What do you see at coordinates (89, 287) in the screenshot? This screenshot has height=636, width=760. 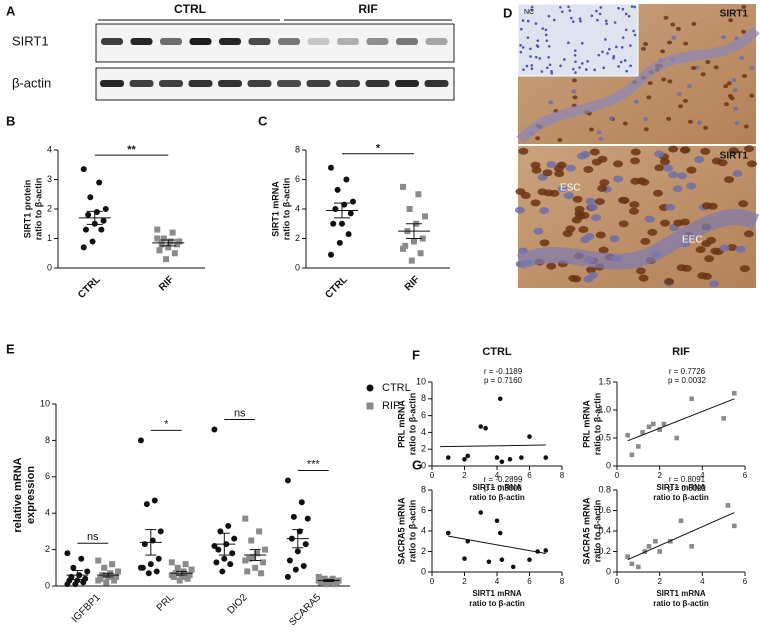 I see `x-tick-label: CTRL` at bounding box center [89, 287].